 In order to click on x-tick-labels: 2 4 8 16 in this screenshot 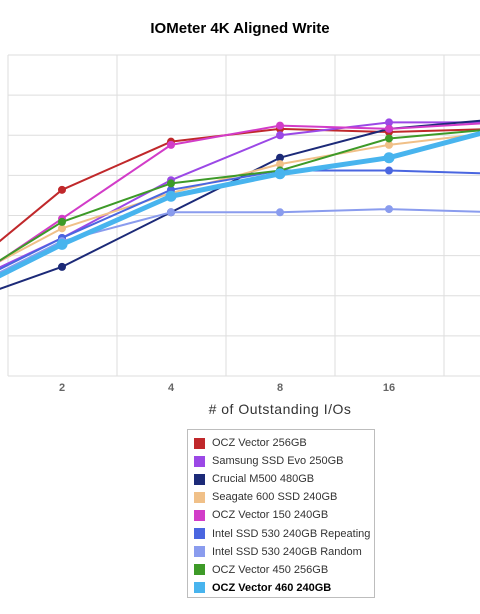, I will do `click(227, 388)`.